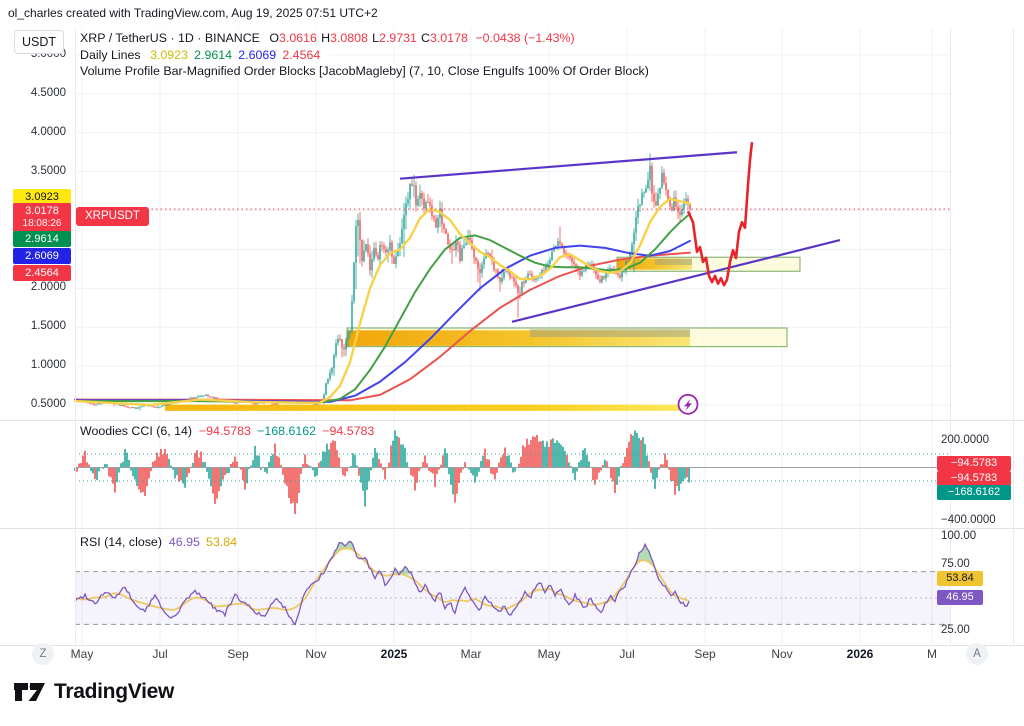 Image resolution: width=1024 pixels, height=726 pixels. I want to click on rsi-value: 53.84, so click(225, 542).